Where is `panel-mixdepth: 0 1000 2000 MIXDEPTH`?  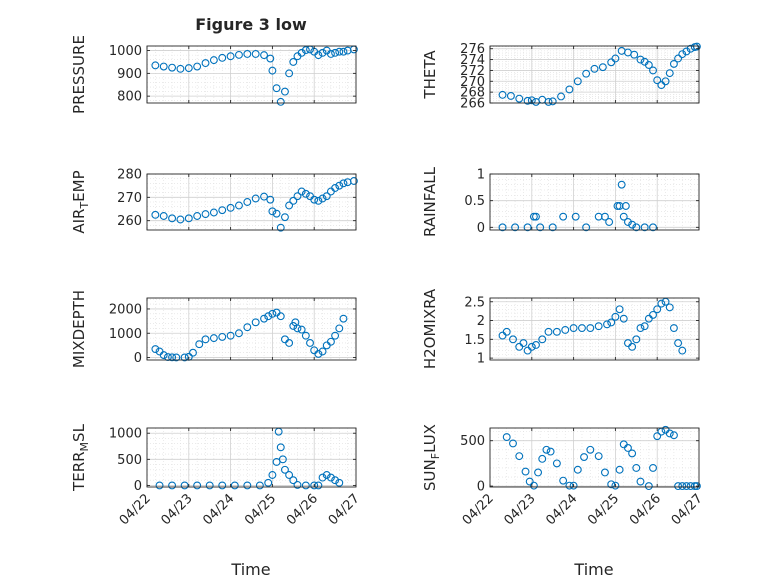 panel-mixdepth: 0 1000 2000 MIXDEPTH is located at coordinates (213, 329).